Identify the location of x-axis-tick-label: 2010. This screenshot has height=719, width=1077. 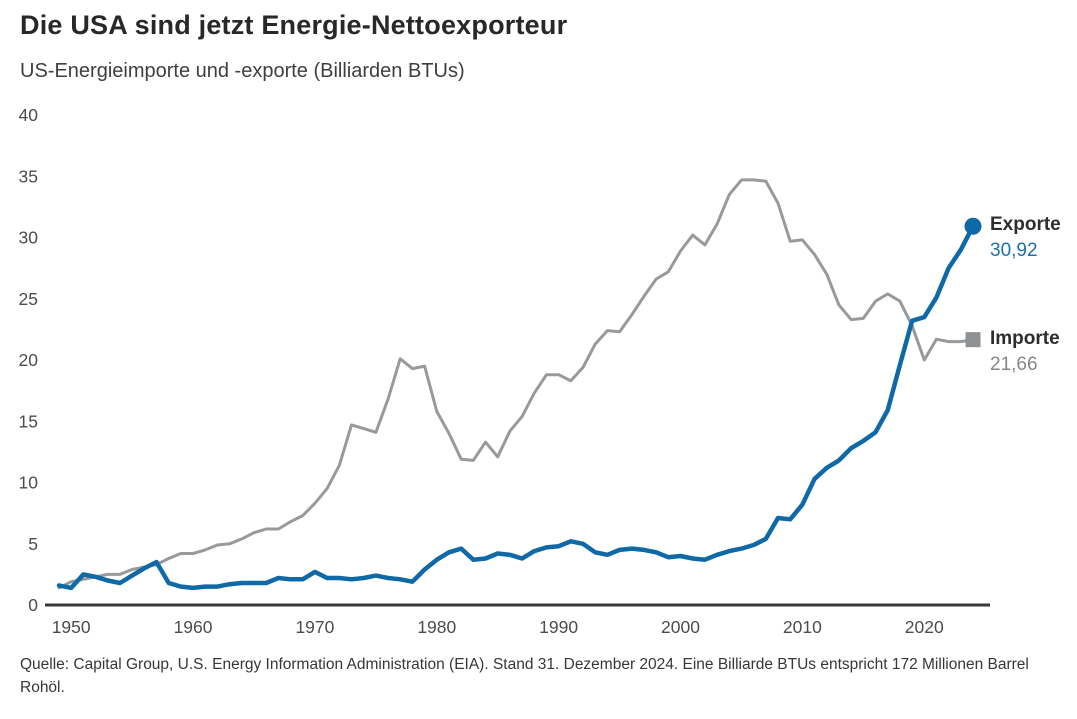
(802, 627).